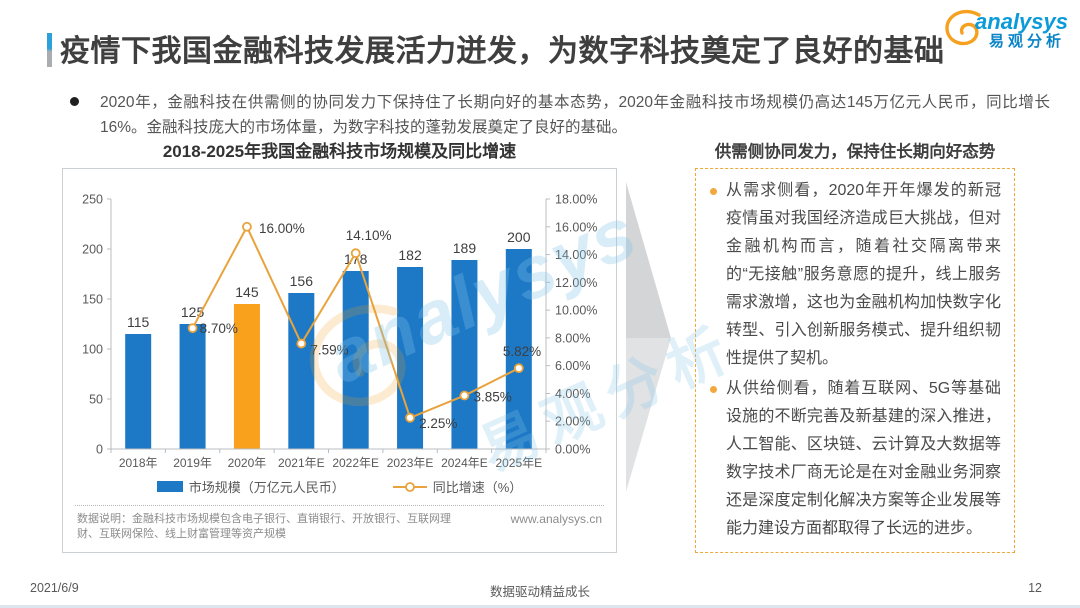 The image size is (1080, 608). I want to click on svg-text: 145, so click(247, 292).